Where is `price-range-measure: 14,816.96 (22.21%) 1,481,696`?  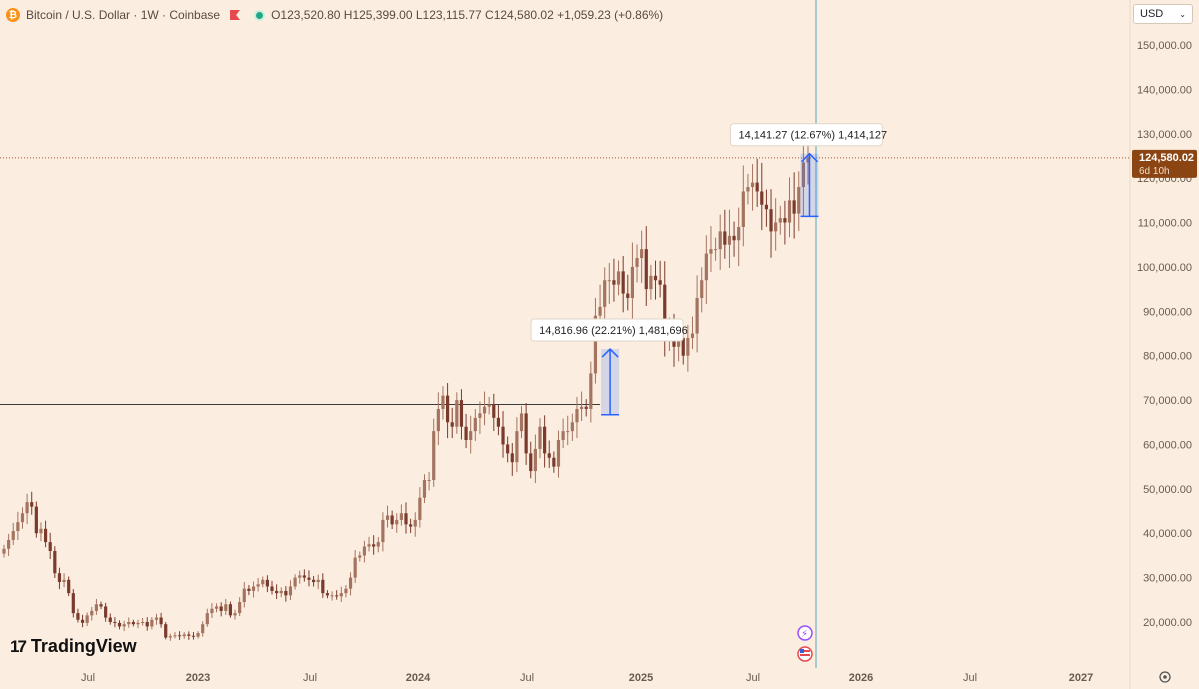
price-range-measure: 14,816.96 (22.21%) 1,481,696 is located at coordinates (609, 367).